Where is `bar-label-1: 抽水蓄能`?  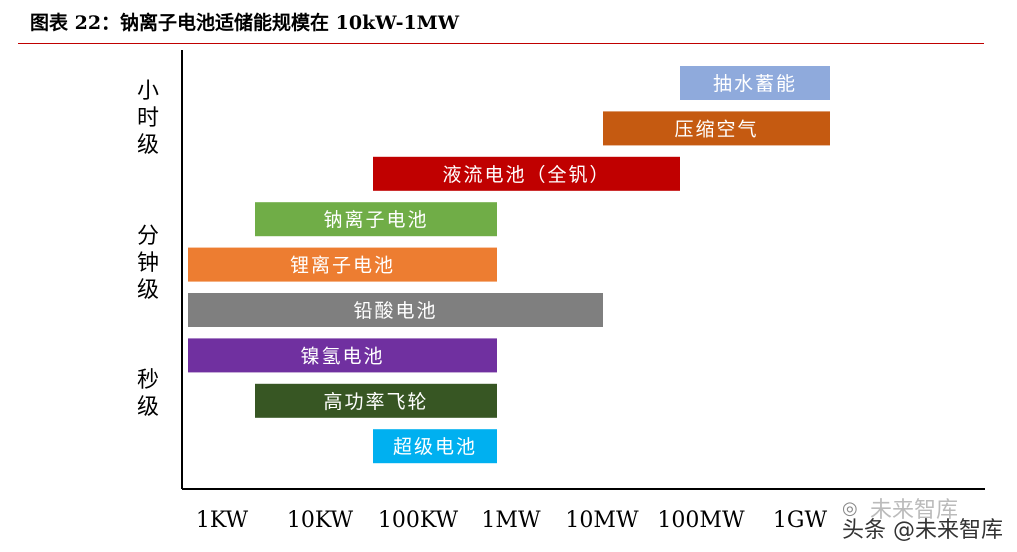
bar-label-1: 抽水蓄能 is located at coordinates (755, 84).